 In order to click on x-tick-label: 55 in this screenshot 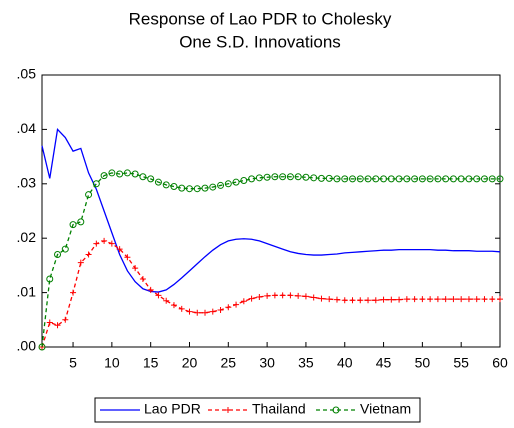, I will do `click(461, 363)`.